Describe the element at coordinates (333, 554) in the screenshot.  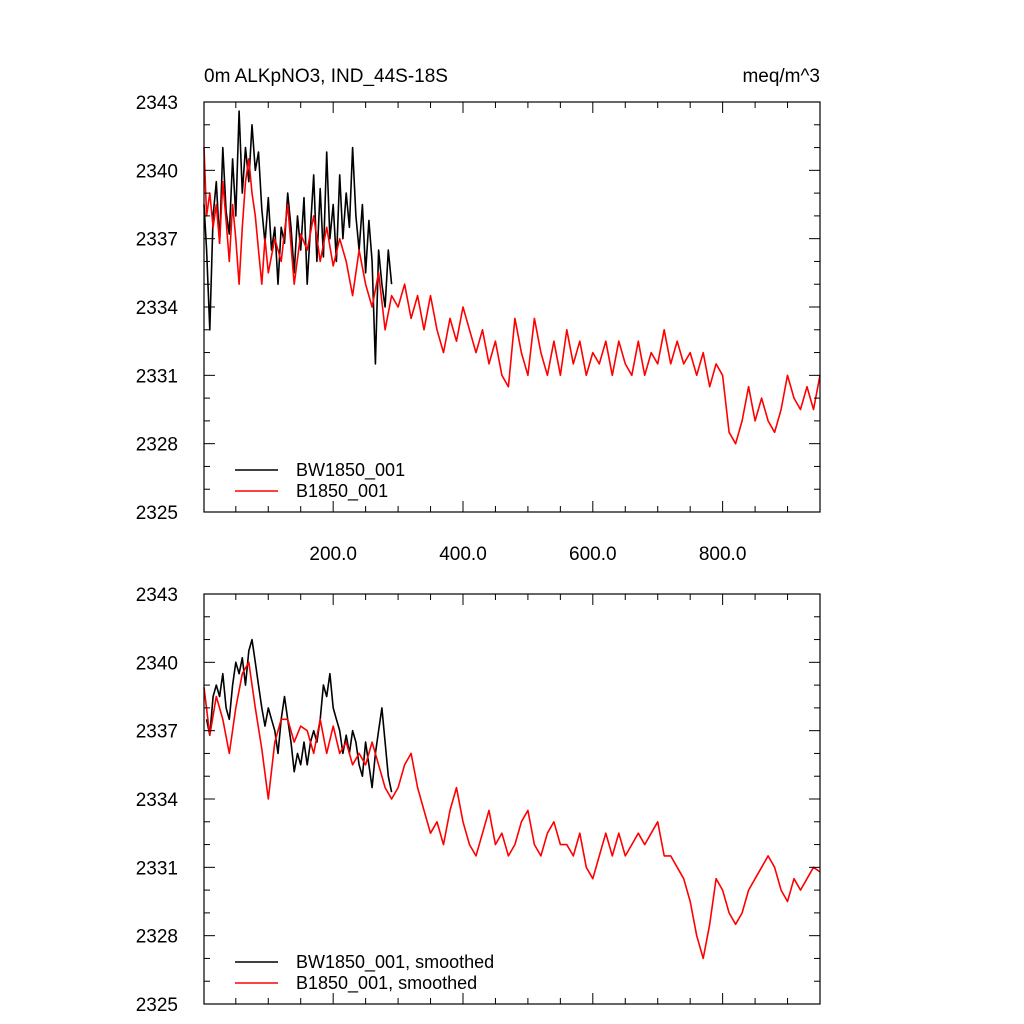
I see `x-tick-label: 200.0` at that location.